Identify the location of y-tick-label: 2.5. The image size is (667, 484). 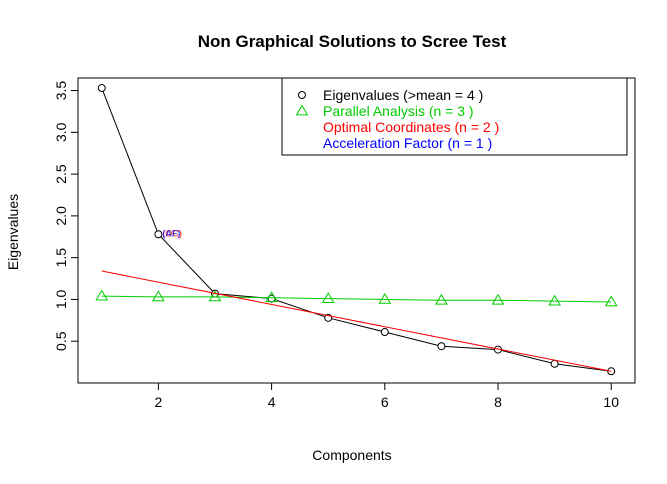
(61, 174).